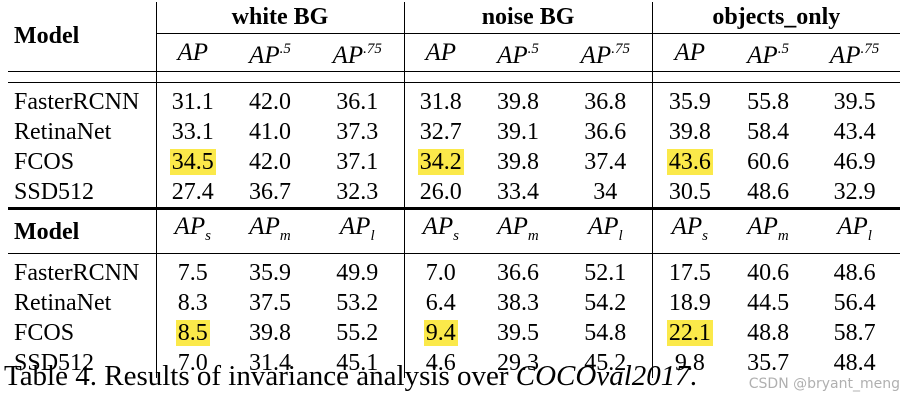  Describe the element at coordinates (854, 333) in the screenshot. I see `table-cell: 58.7` at that location.